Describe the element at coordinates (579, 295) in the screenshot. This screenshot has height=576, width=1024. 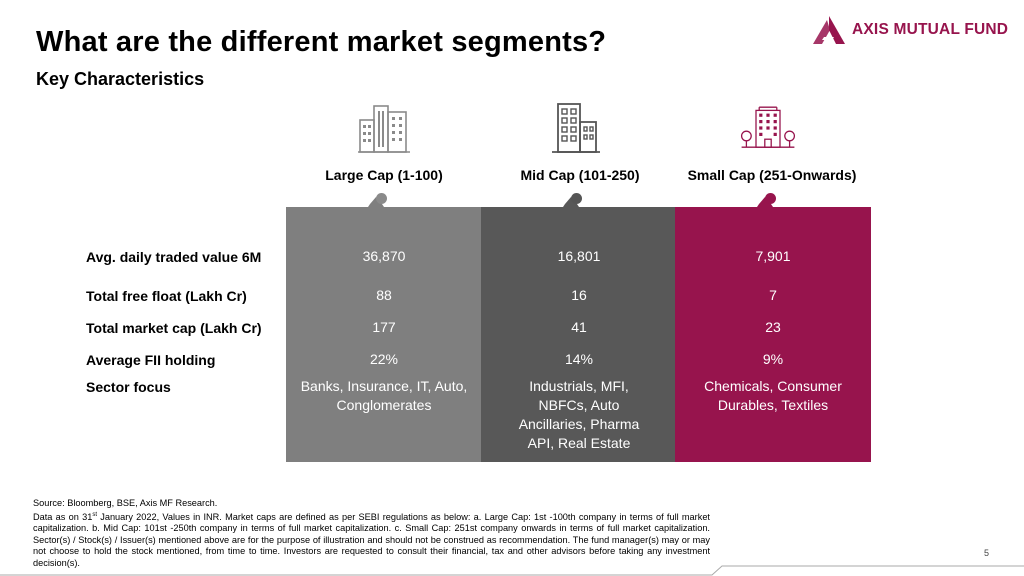
I see `cell-mid-free-float: 16` at that location.